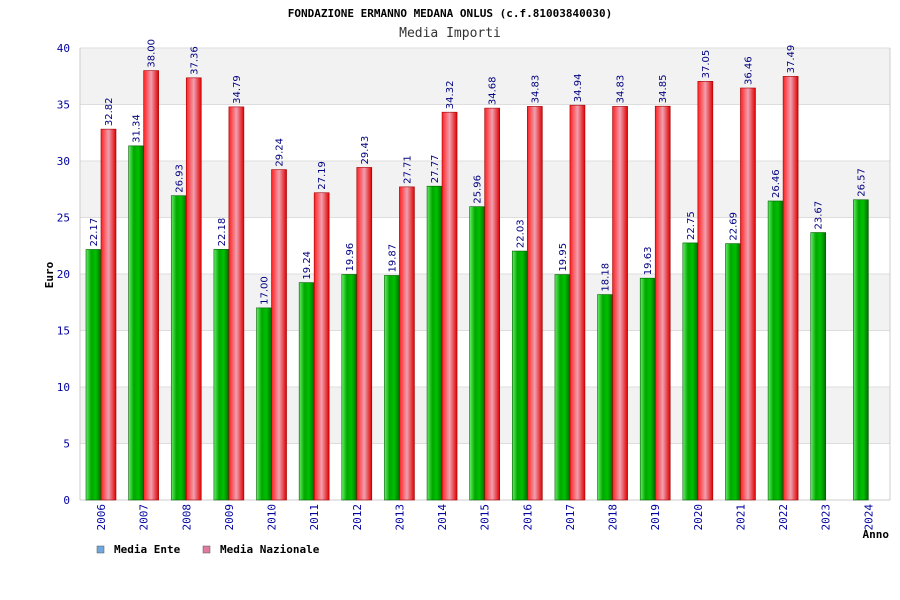 Image resolution: width=900 pixels, height=600 pixels. Describe the element at coordinates (655, 517) in the screenshot. I see `x-tick-label: 2019` at that location.